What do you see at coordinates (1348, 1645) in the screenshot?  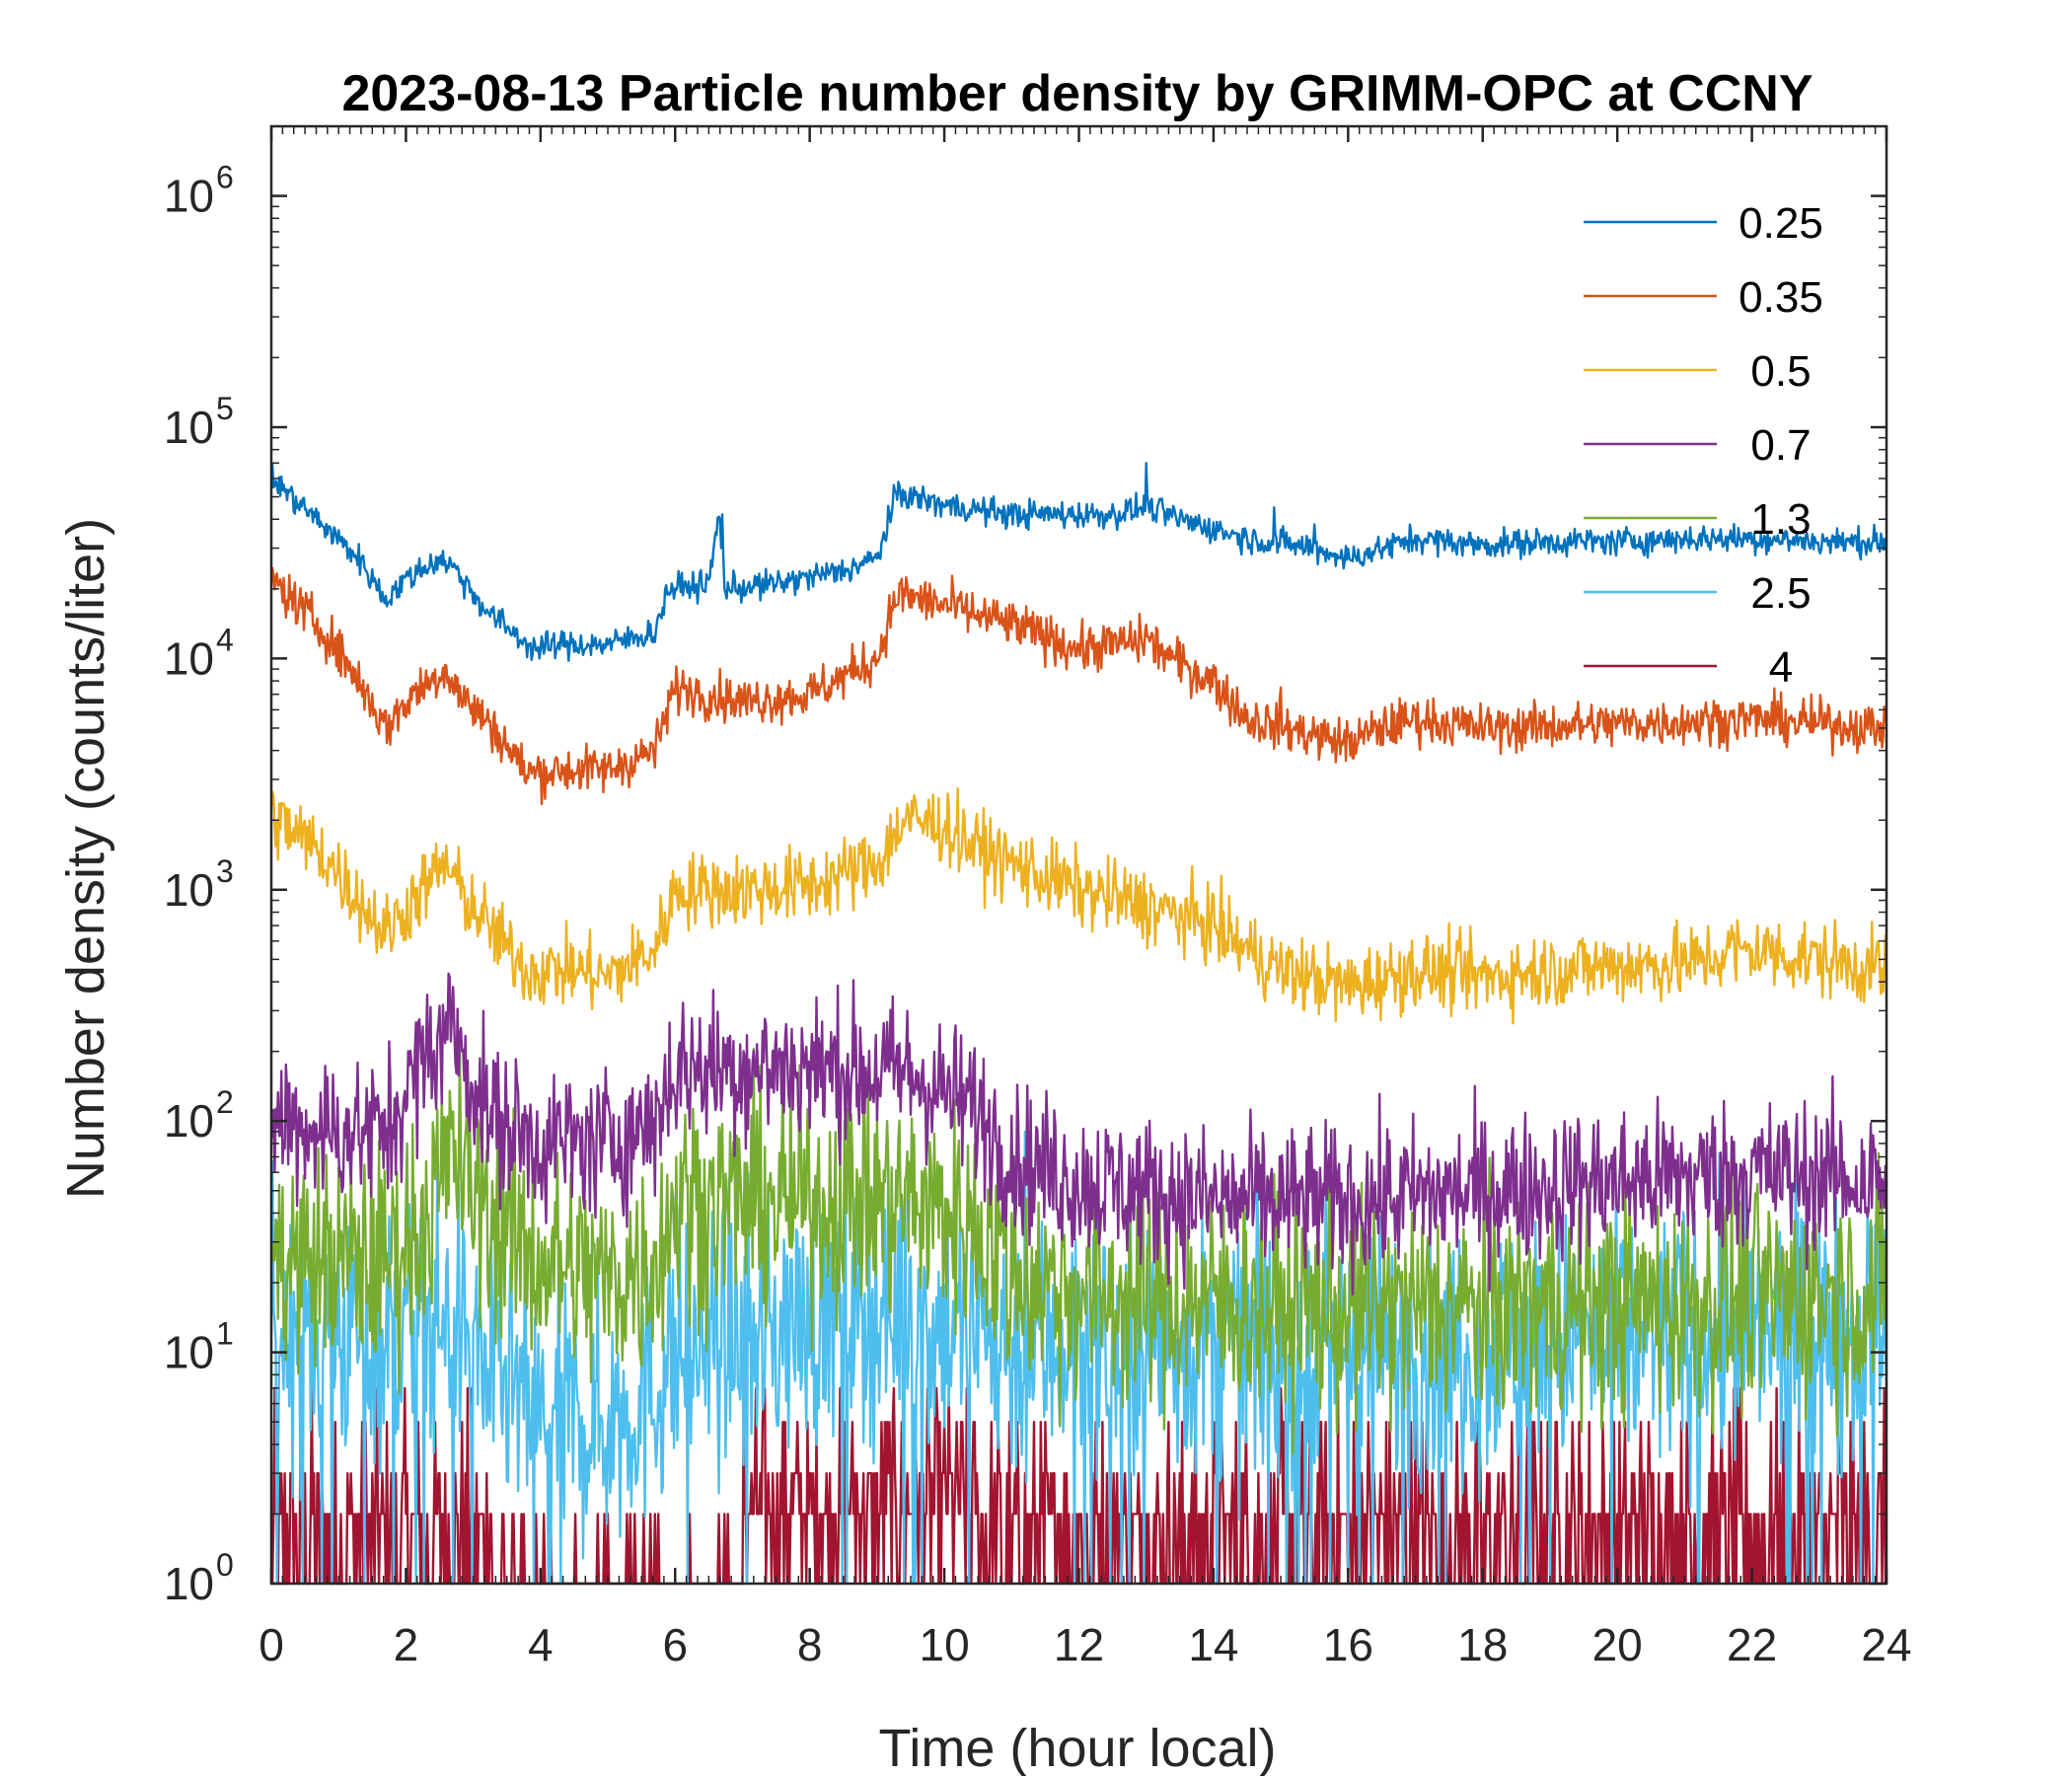 I see `x-tick-label: 16` at bounding box center [1348, 1645].